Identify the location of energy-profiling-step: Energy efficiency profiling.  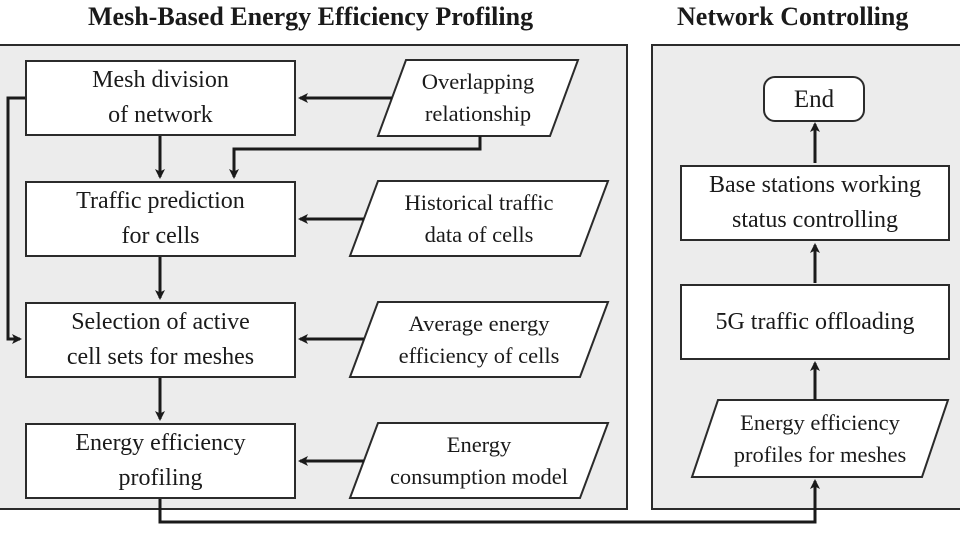
(160, 461).